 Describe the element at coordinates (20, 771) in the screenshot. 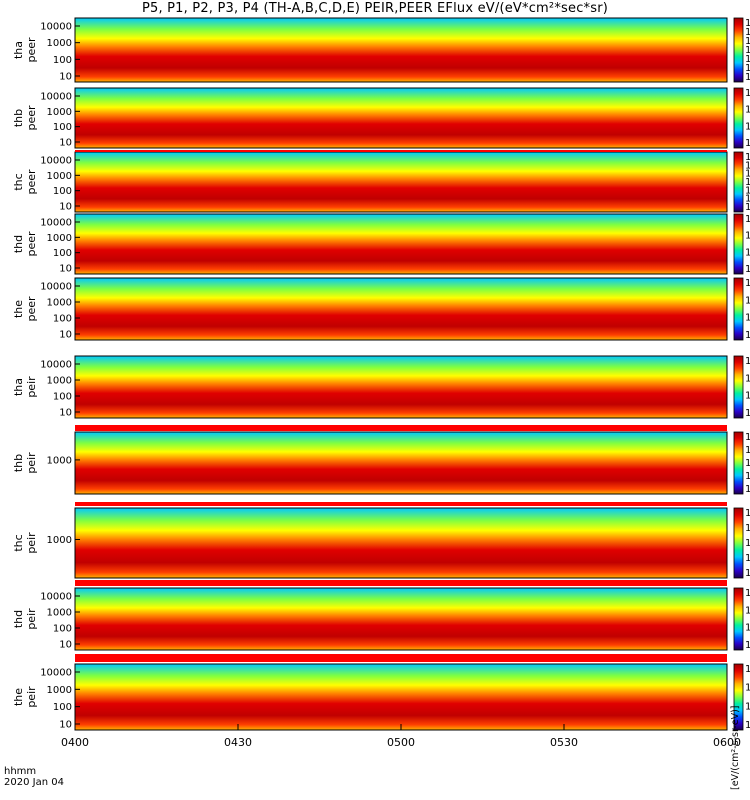

I see `time-axis-label: hhmm` at that location.